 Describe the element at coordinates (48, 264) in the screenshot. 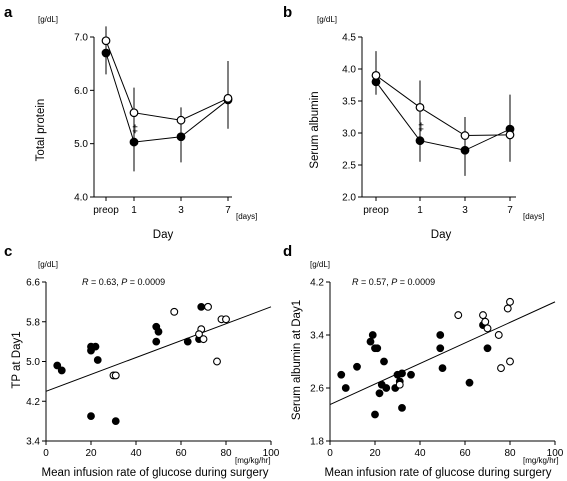

I see `y-unit-c: [g/dL]` at that location.